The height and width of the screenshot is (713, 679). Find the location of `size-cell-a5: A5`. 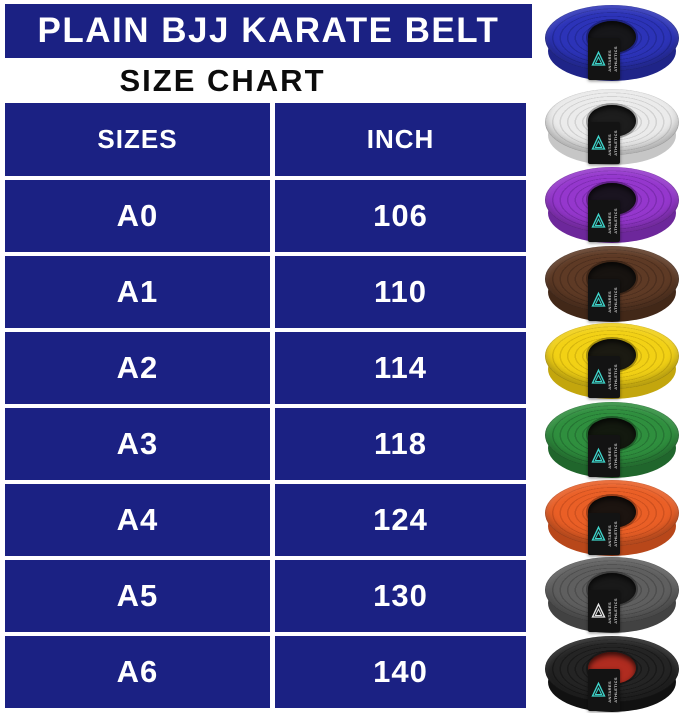

size-cell-a5: A5 is located at coordinates (137, 596).